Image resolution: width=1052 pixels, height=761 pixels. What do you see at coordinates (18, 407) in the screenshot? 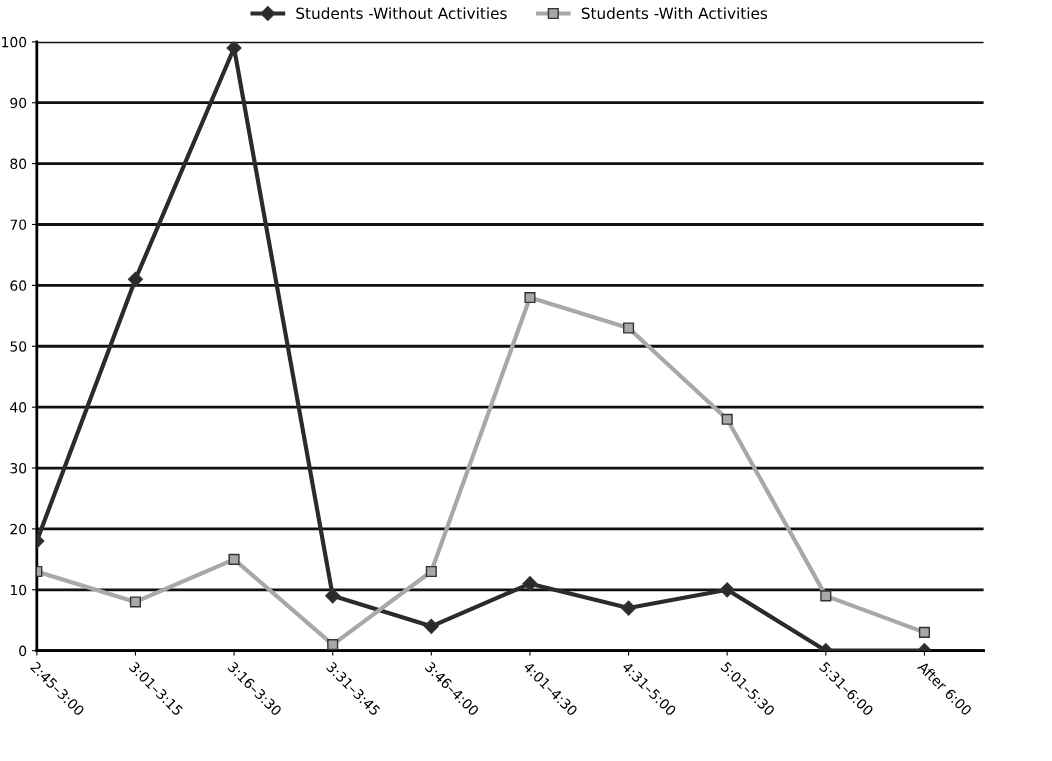
I see `y-tick-label: 40` at bounding box center [18, 407].